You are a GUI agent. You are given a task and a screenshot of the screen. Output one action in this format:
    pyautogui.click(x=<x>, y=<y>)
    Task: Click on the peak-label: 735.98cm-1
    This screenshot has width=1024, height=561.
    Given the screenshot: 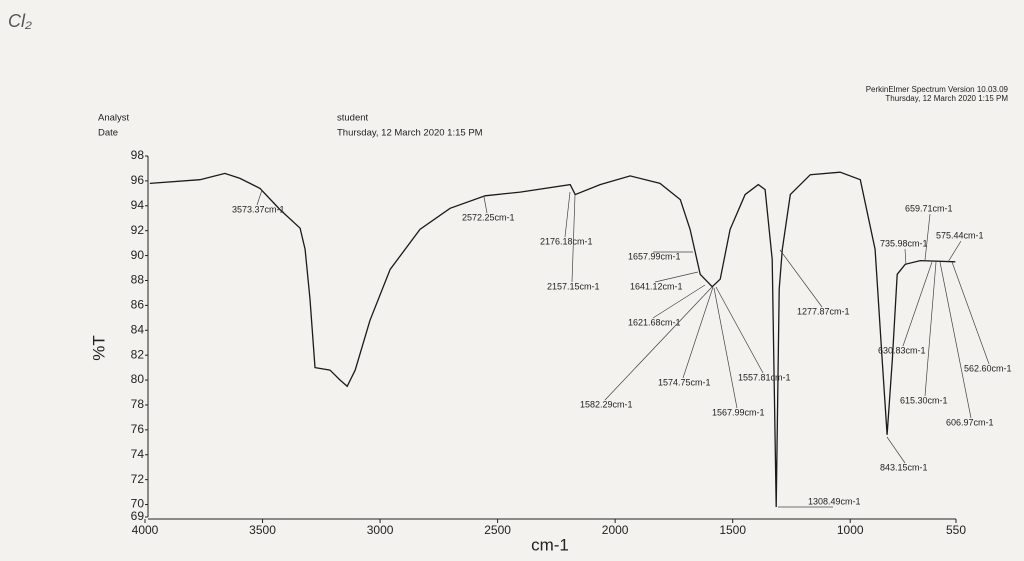 What is the action you would take?
    pyautogui.click(x=904, y=243)
    